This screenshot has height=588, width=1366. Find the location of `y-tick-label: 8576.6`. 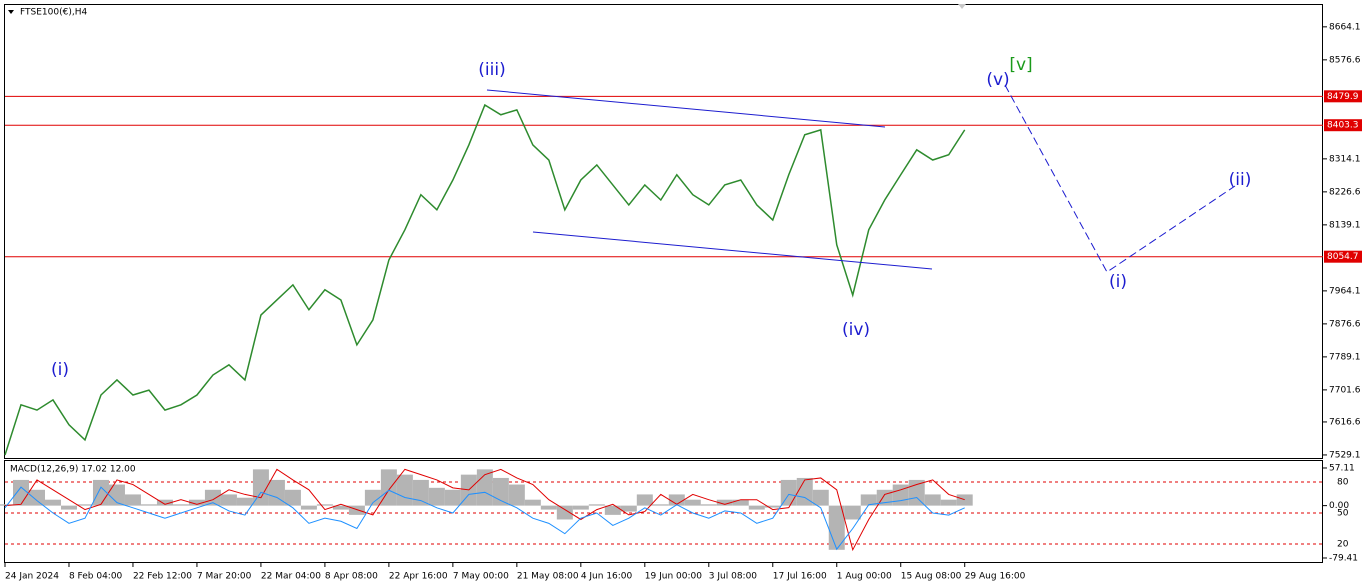

y-tick-label: 8576.6 is located at coordinates (1345, 60).